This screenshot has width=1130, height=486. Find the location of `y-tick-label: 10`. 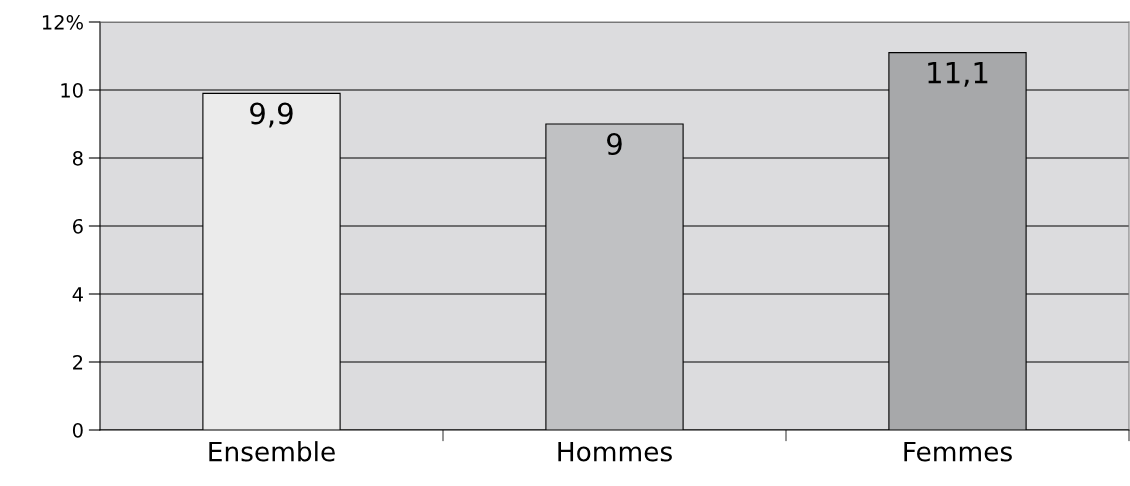

y-tick-label: 10 is located at coordinates (72, 90).